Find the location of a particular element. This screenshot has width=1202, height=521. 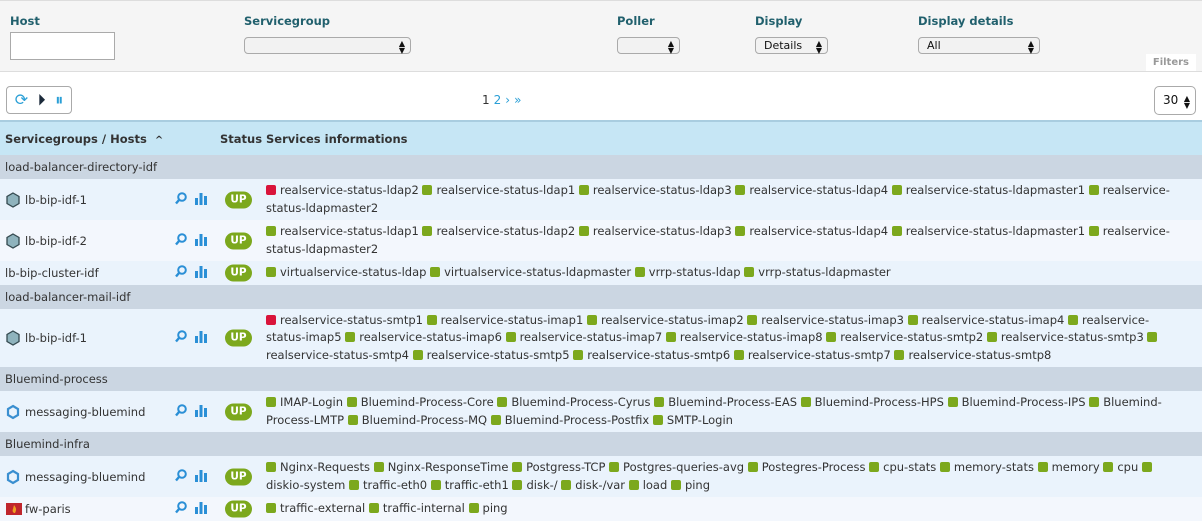

service-item: ping is located at coordinates (488, 508).